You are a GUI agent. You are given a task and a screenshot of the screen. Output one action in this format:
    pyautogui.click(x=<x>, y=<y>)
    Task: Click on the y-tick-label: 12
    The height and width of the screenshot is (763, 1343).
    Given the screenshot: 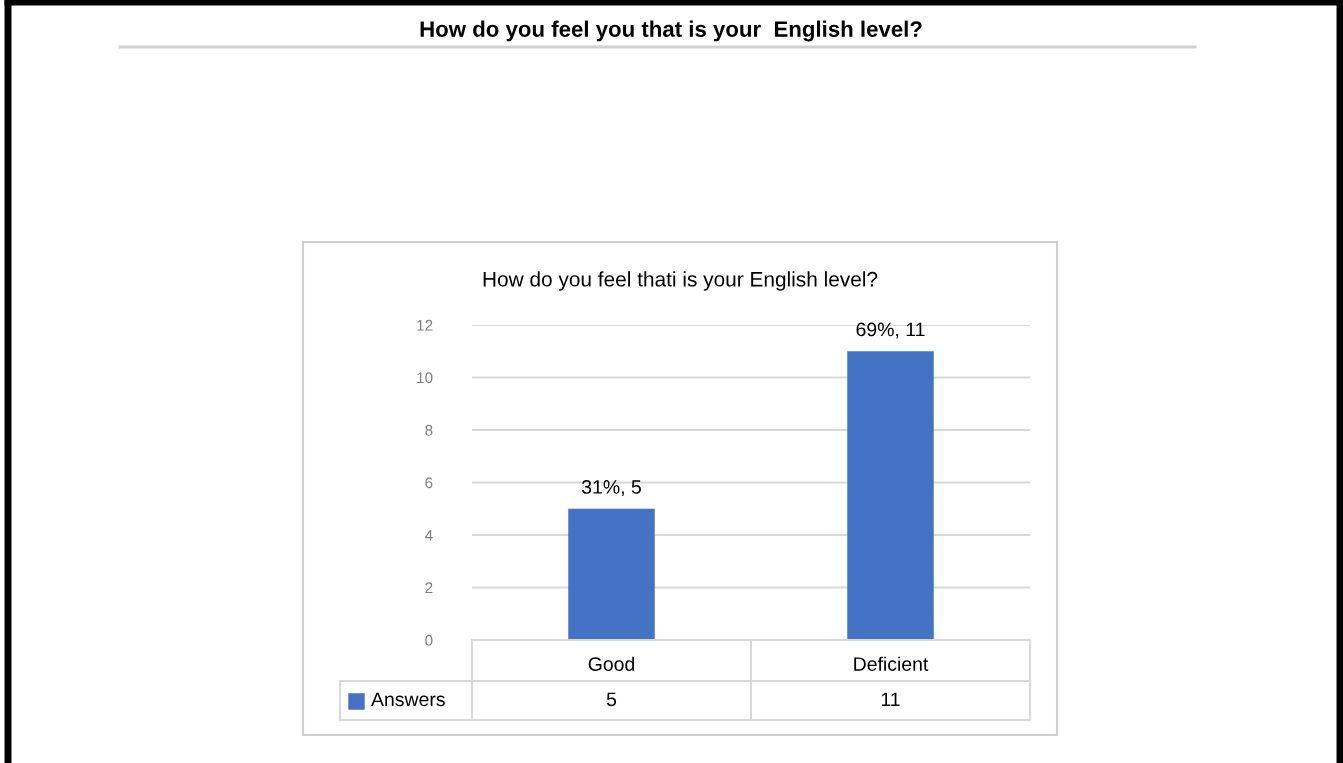 What is the action you would take?
    pyautogui.click(x=425, y=325)
    